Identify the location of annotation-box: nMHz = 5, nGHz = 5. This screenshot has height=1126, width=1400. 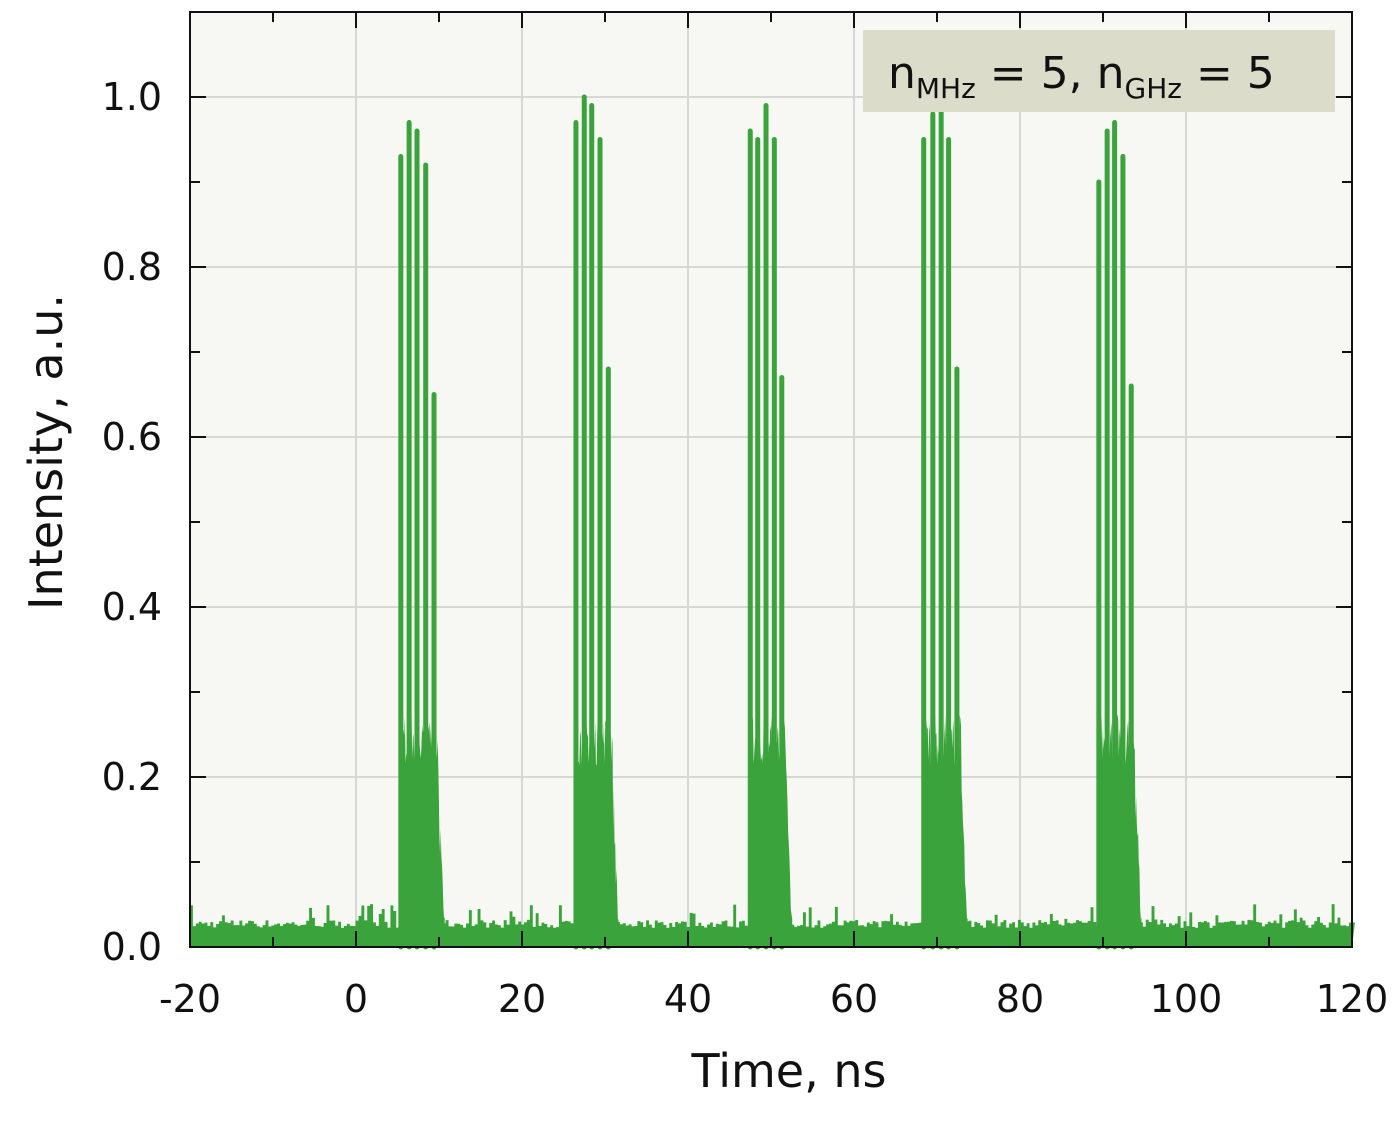
(1099, 71).